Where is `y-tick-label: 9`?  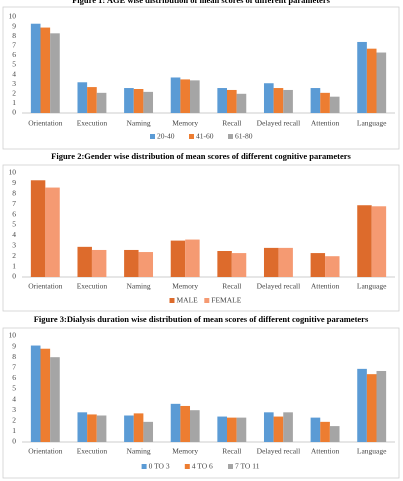 y-tick-label: 9 is located at coordinates (14, 345).